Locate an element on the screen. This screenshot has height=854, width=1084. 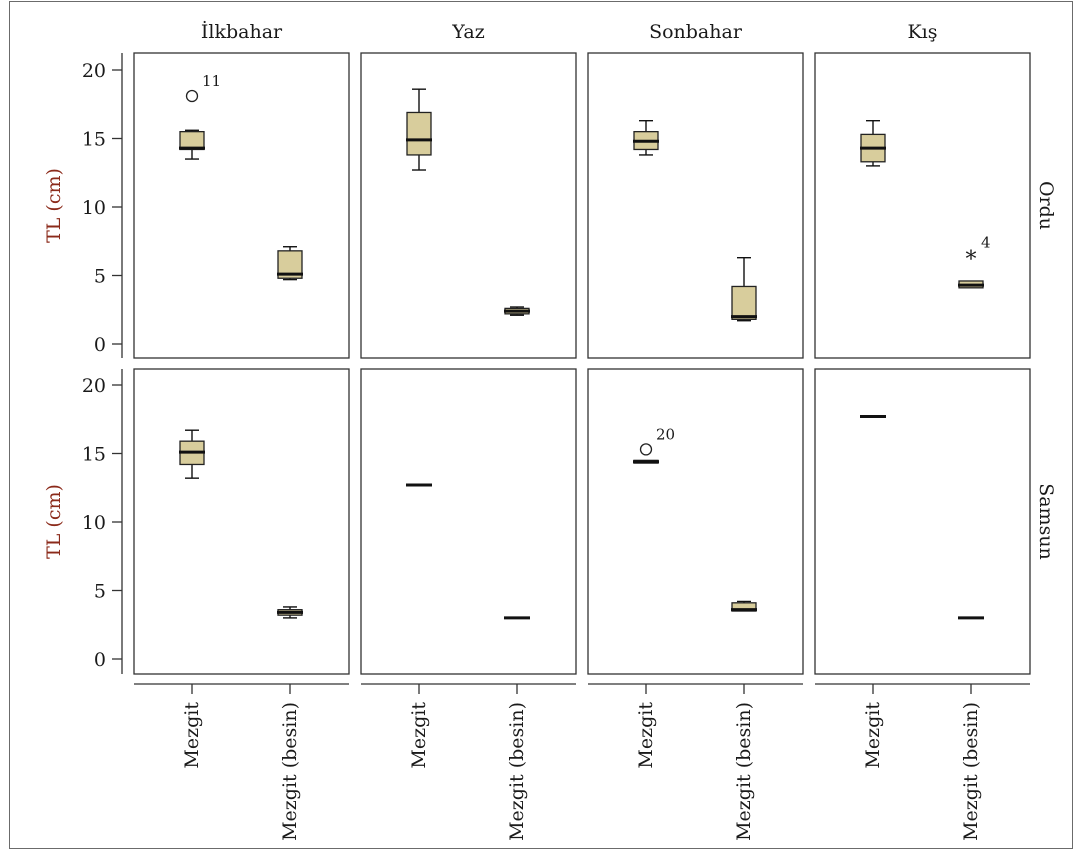
column-header: Sonbahar is located at coordinates (696, 32).